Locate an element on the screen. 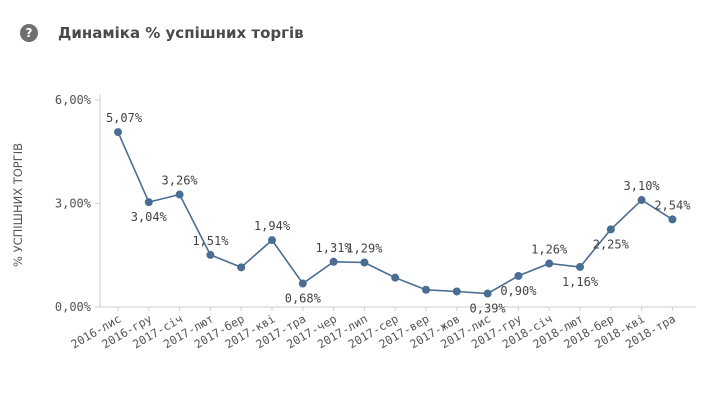  help-icon: ? is located at coordinates (29, 33).